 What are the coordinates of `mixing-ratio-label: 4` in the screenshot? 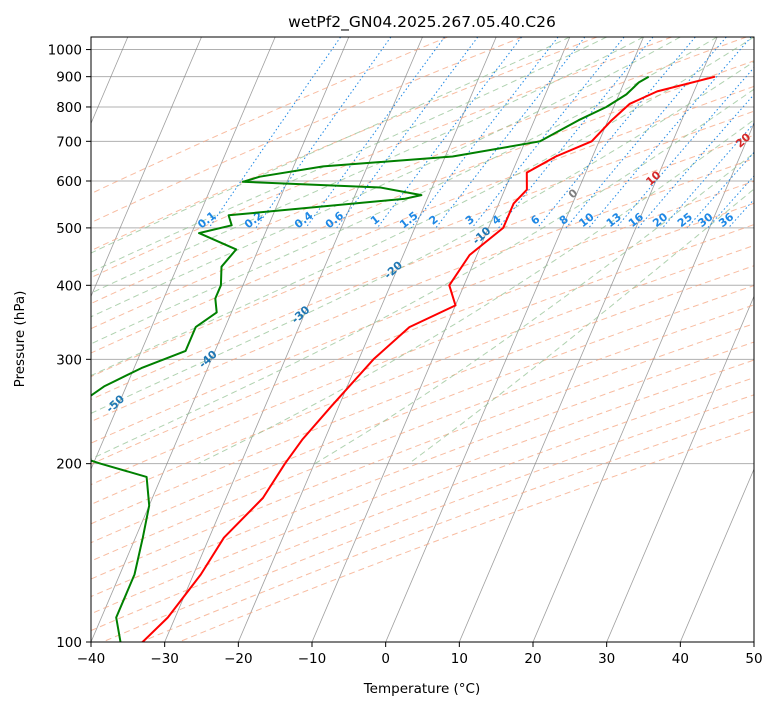 It's located at (496, 219).